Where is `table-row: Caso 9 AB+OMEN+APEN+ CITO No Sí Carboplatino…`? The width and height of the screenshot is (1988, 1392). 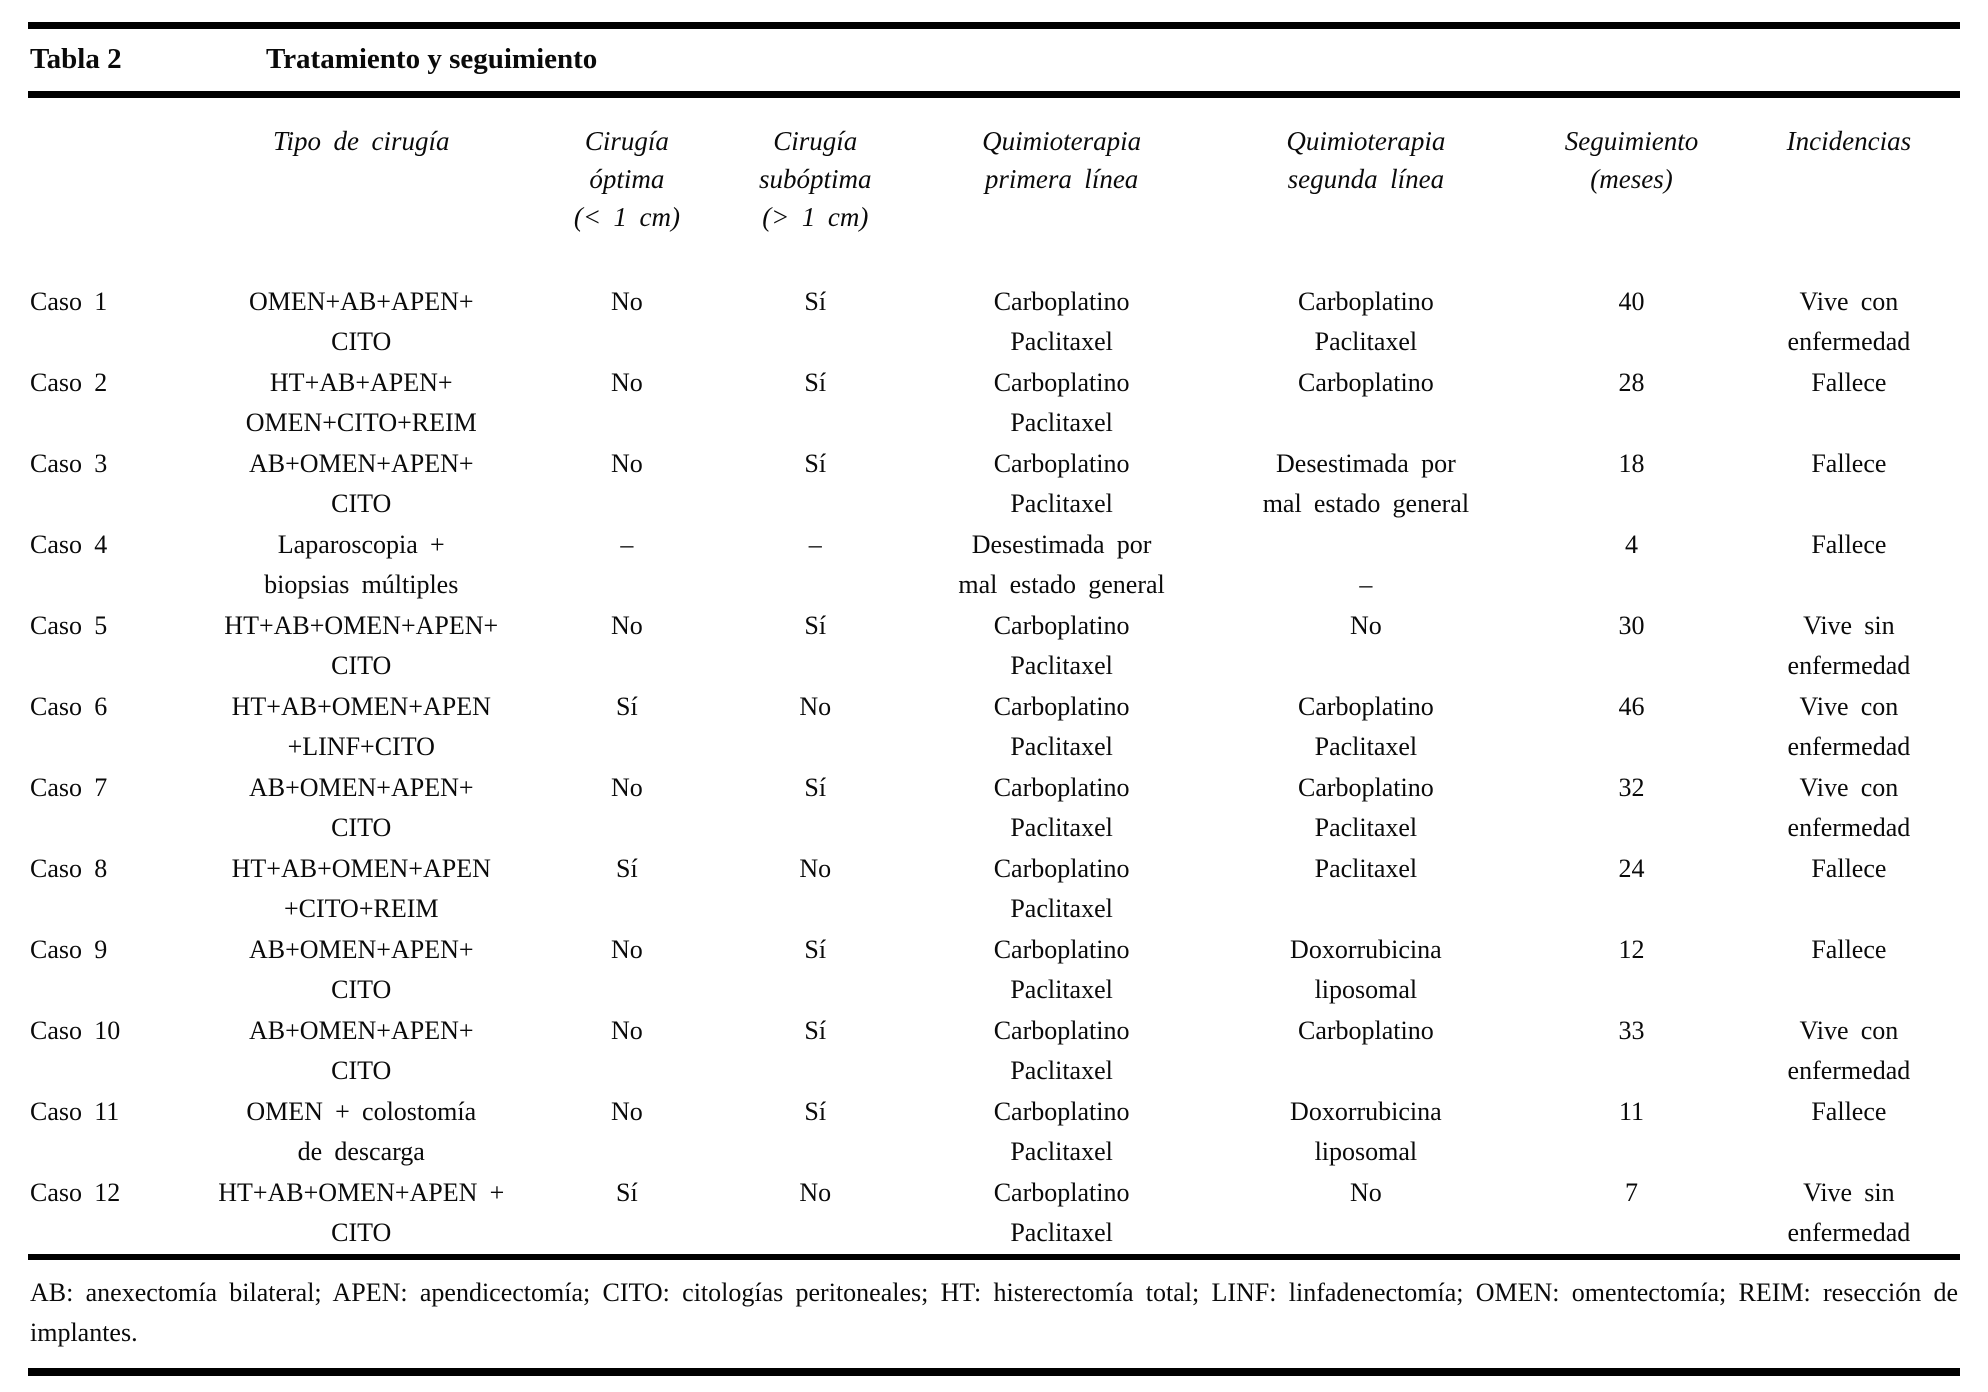 table-row: Caso 9 AB+OMEN+APEN+ CITO No Sí Carboplatino… is located at coordinates (994, 970).